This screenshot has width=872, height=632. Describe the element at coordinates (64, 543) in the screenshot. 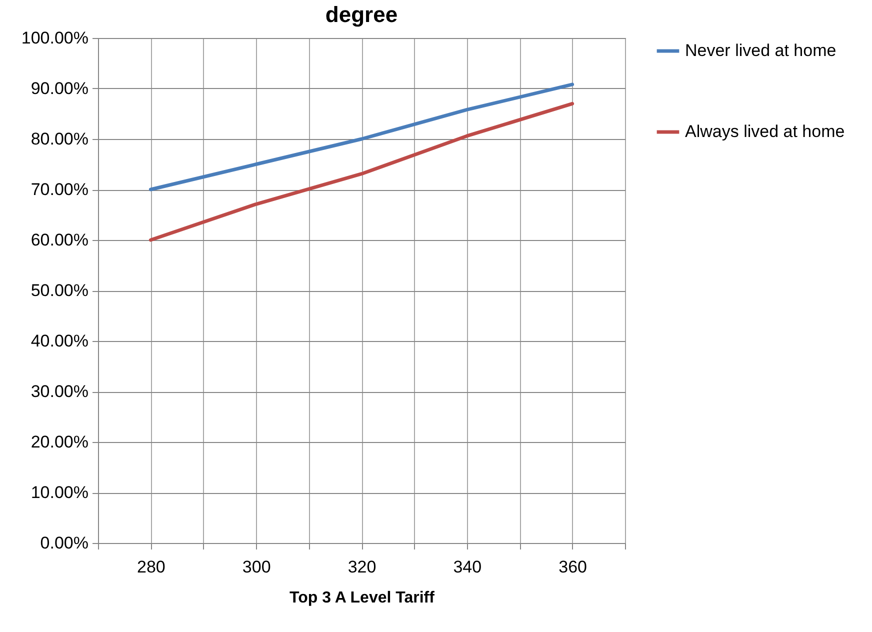

I see `y-tick-label: 0.00%` at that location.